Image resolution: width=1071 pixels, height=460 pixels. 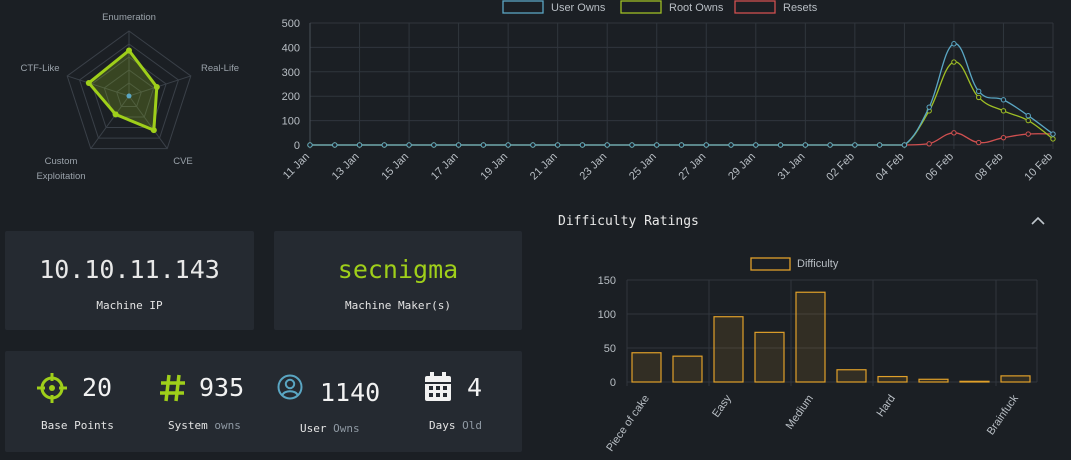 What do you see at coordinates (628, 423) in the screenshot?
I see `bar-xtick-label: Piece of cake` at bounding box center [628, 423].